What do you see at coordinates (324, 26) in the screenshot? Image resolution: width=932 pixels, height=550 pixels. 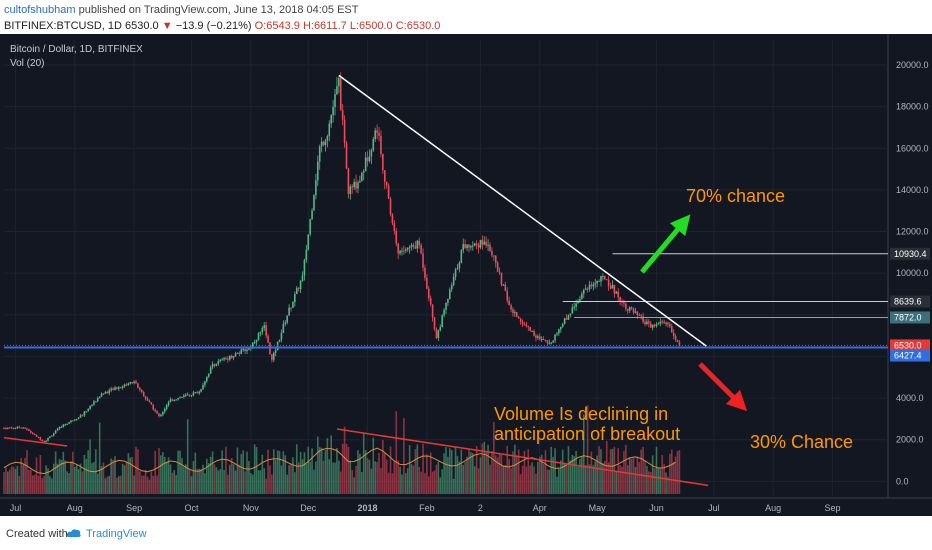 I see `high-value: H:6611.7` at bounding box center [324, 26].